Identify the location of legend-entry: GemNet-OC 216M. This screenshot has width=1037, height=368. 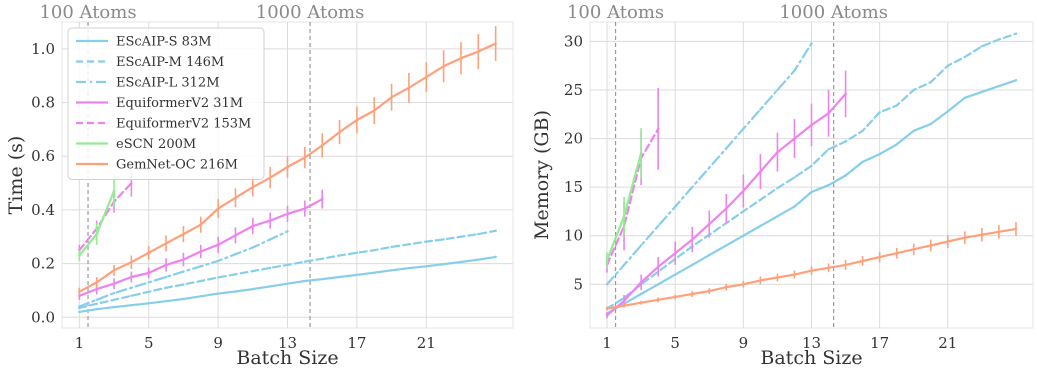
(177, 165).